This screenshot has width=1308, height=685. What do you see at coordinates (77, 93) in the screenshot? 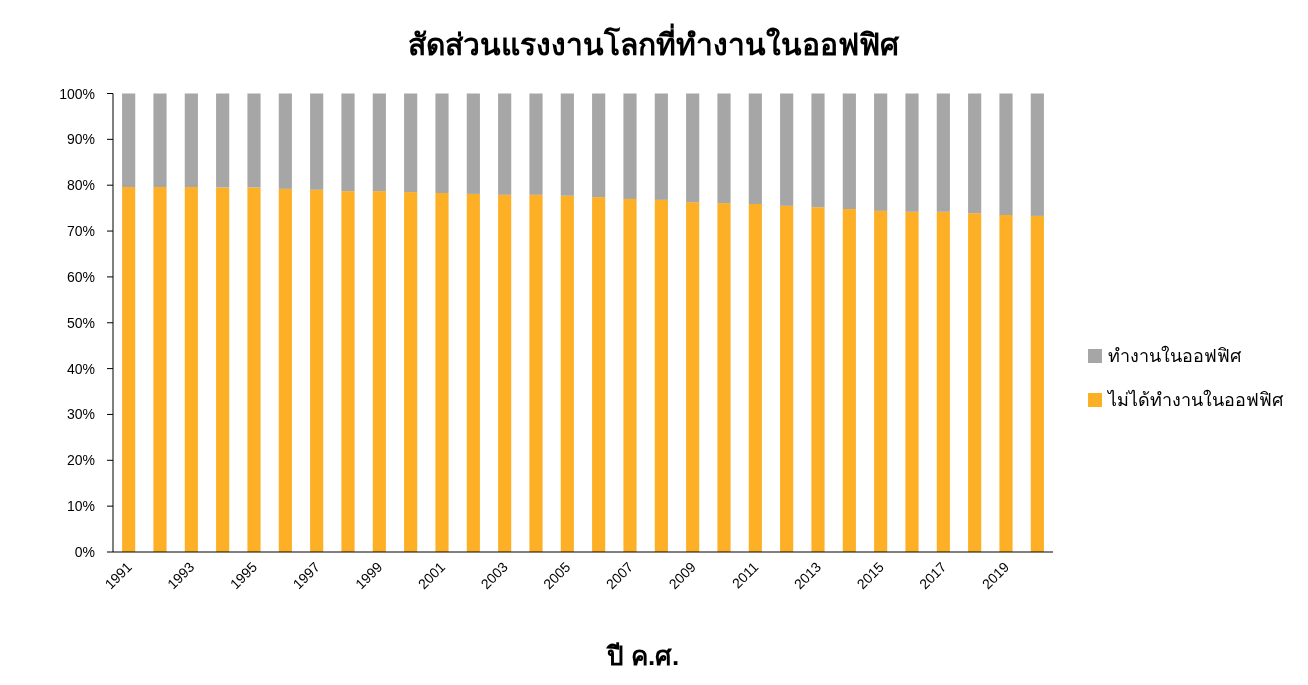
I see `y-tick-label: 100%` at bounding box center [77, 93].